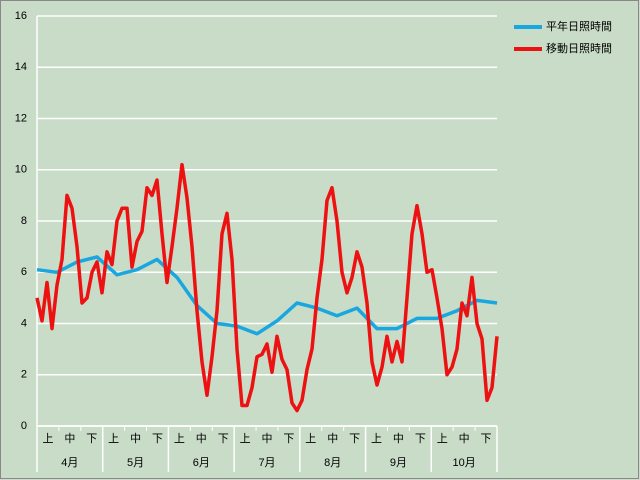 This screenshot has width=640, height=480. Describe the element at coordinates (24, 221) in the screenshot. I see `y-tick-label: 8` at that location.